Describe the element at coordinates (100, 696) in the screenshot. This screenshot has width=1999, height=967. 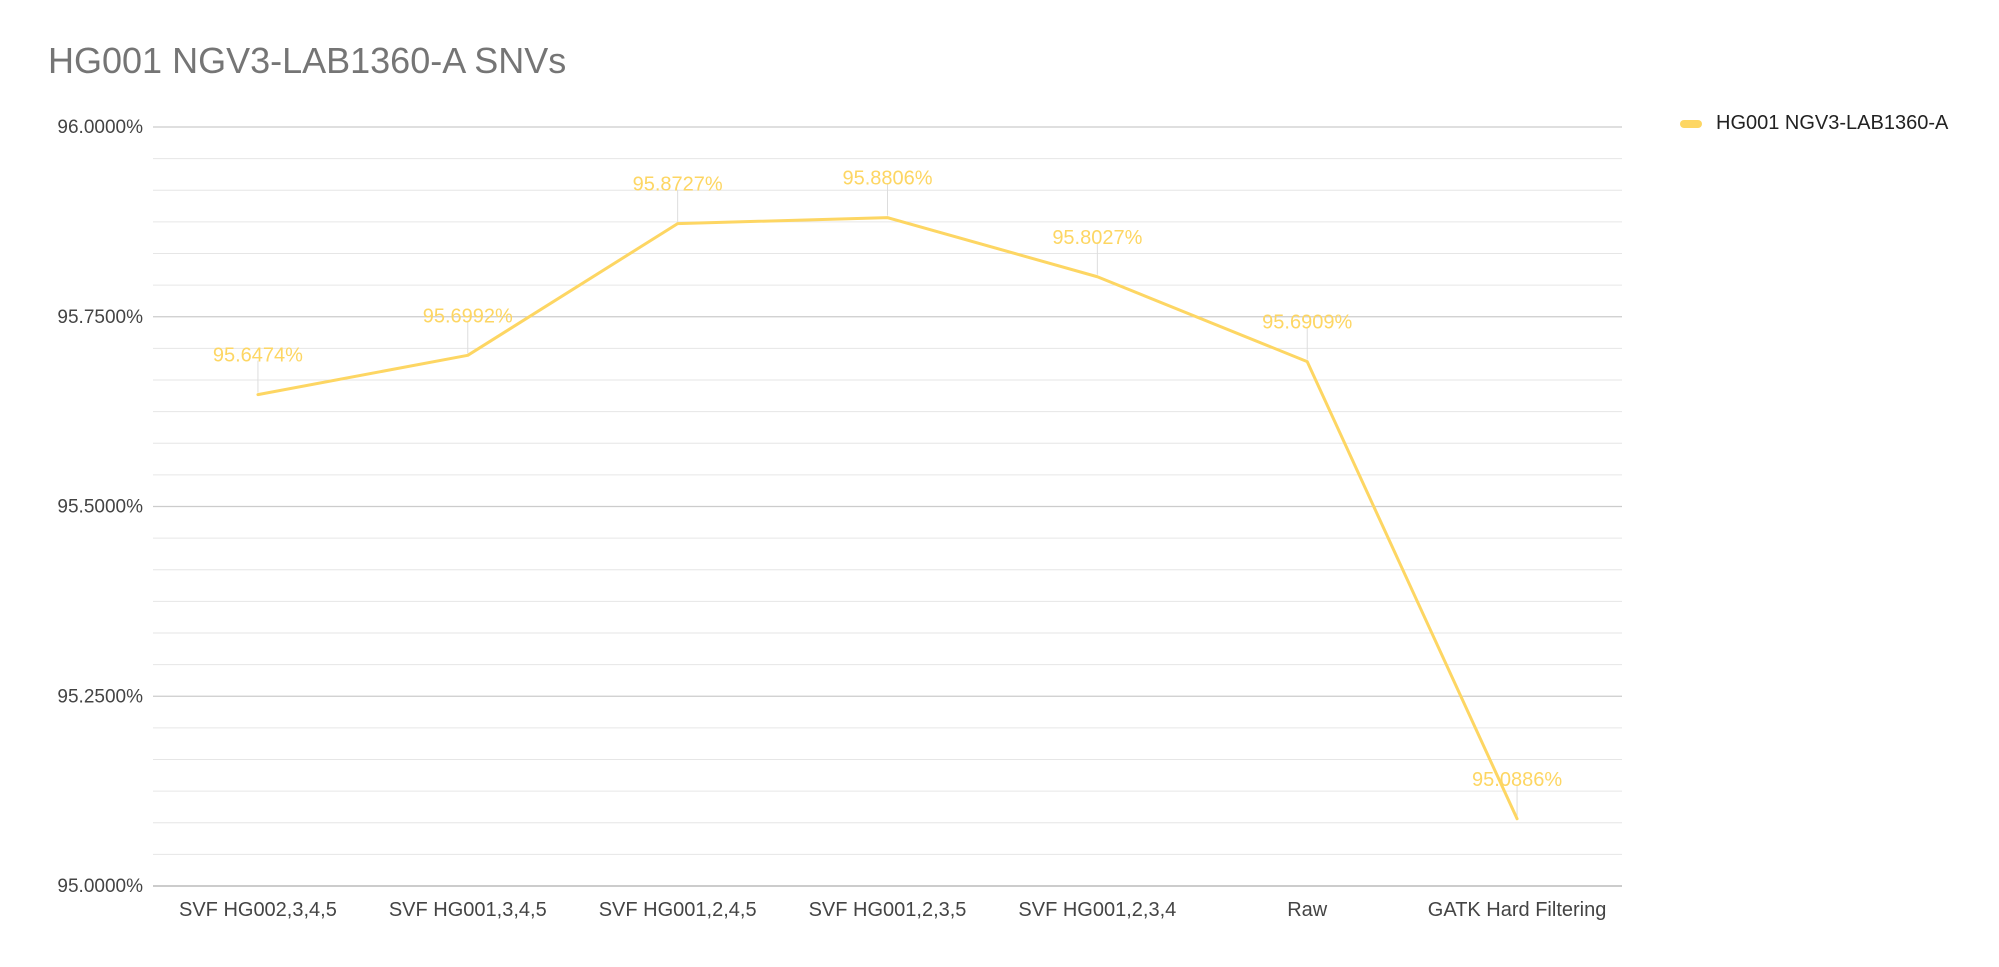
I see `y-tick-label: 95.2500%` at that location.